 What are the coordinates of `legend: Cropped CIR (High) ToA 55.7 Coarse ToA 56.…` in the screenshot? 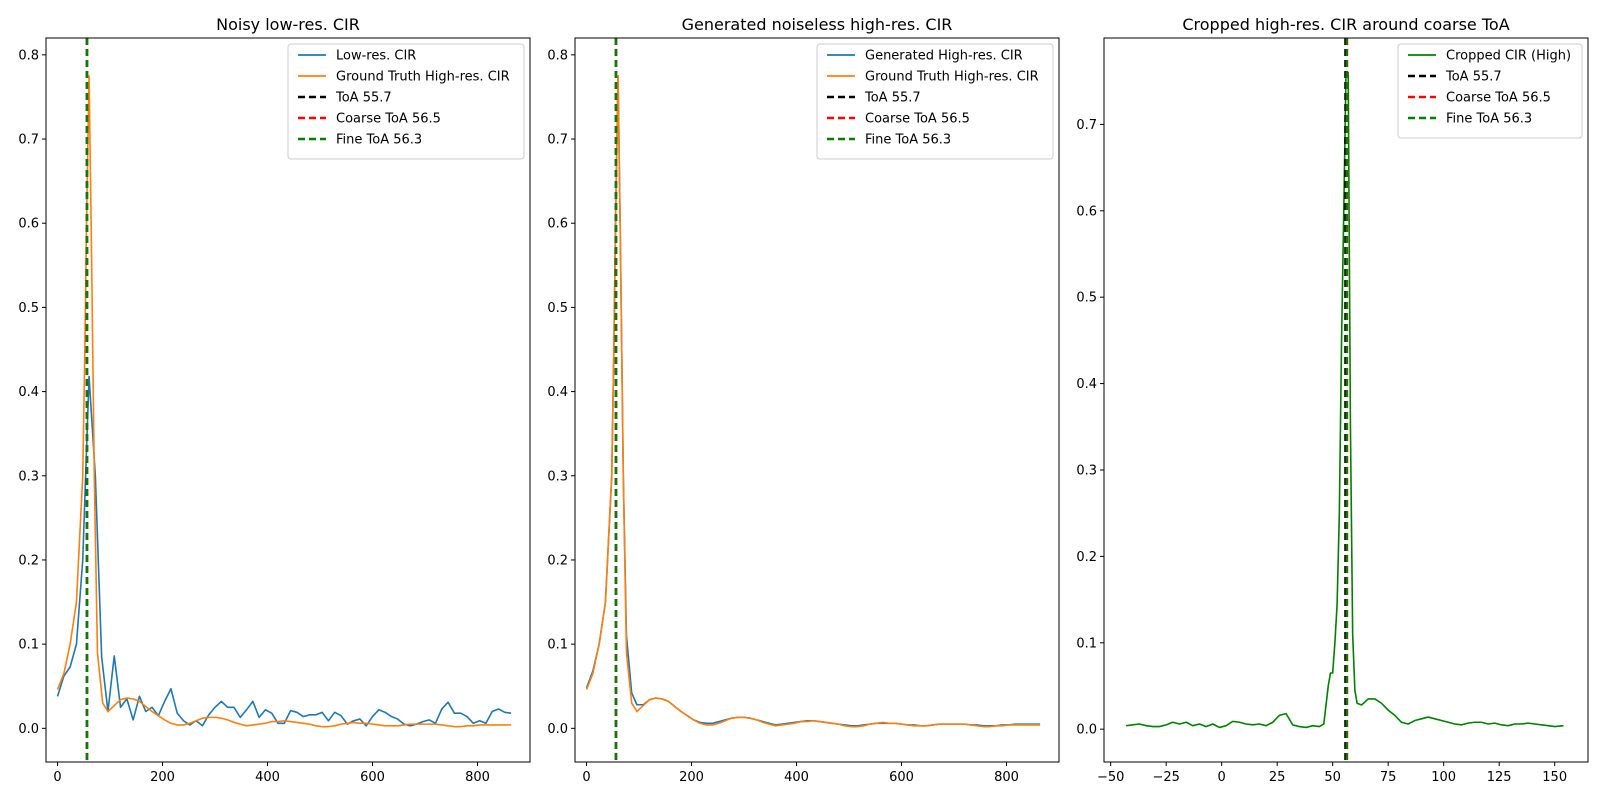 It's located at (1490, 91).